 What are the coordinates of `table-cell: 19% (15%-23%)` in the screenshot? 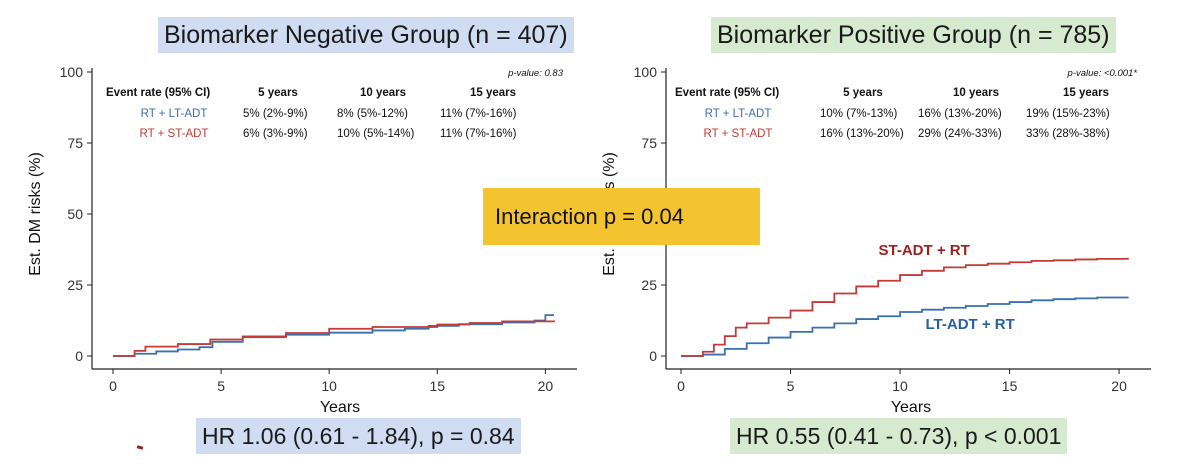 It's located at (1068, 114).